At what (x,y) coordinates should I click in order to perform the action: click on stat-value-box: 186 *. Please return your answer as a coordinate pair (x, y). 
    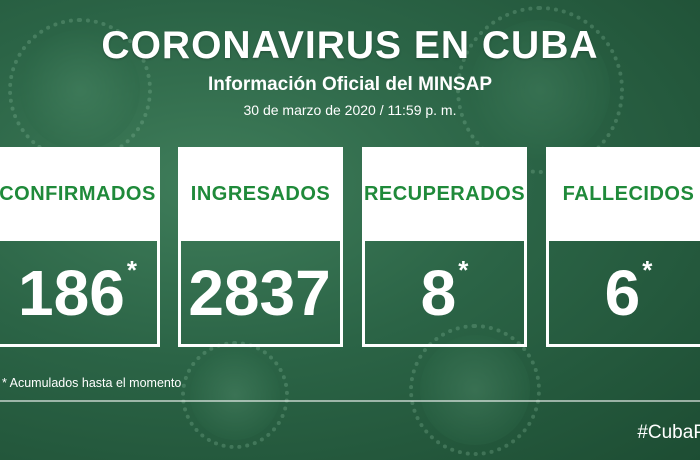
    Looking at the image, I should click on (80, 294).